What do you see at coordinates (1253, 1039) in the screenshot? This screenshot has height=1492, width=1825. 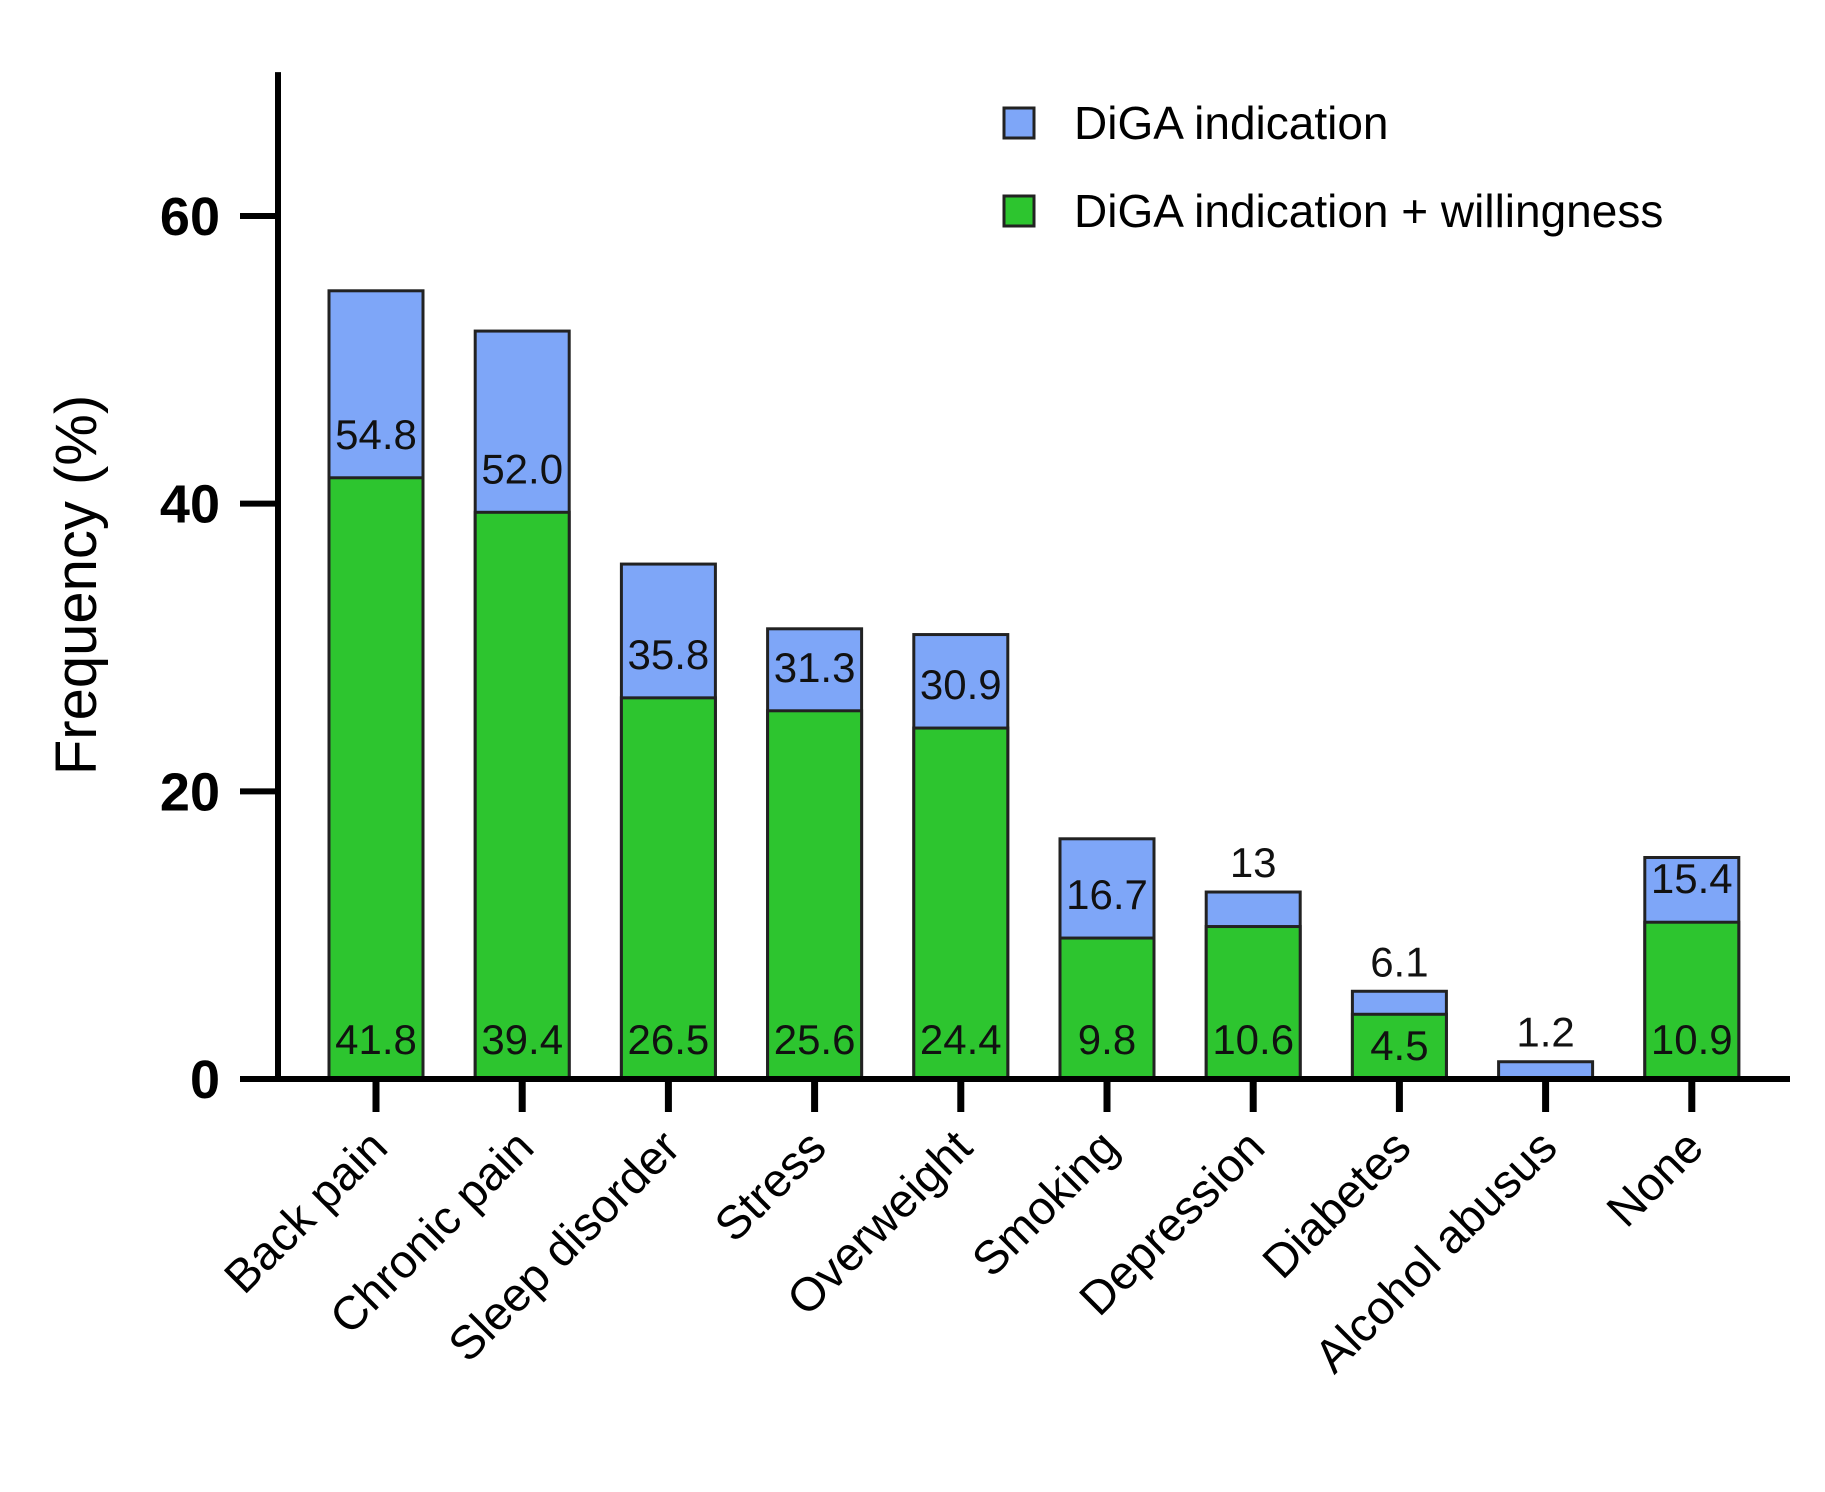 I see `data-label-diga-willingness: 10.6` at bounding box center [1253, 1039].